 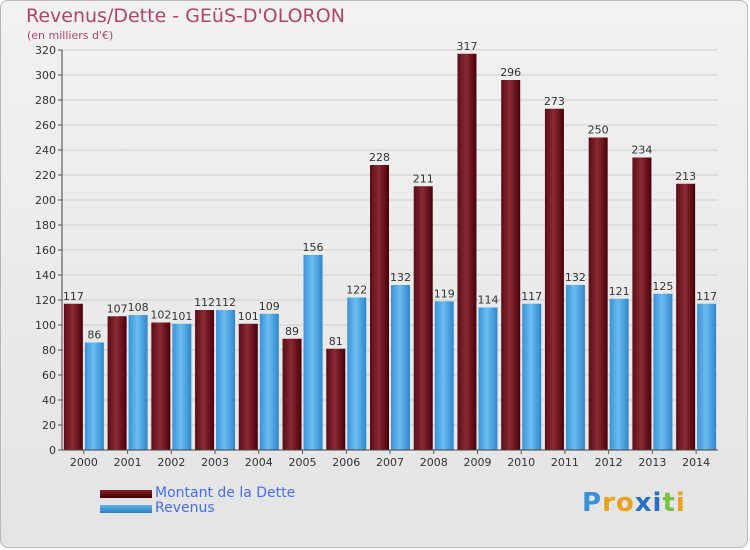 What do you see at coordinates (160, 315) in the screenshot?
I see `data-label-debt: 102` at bounding box center [160, 315].